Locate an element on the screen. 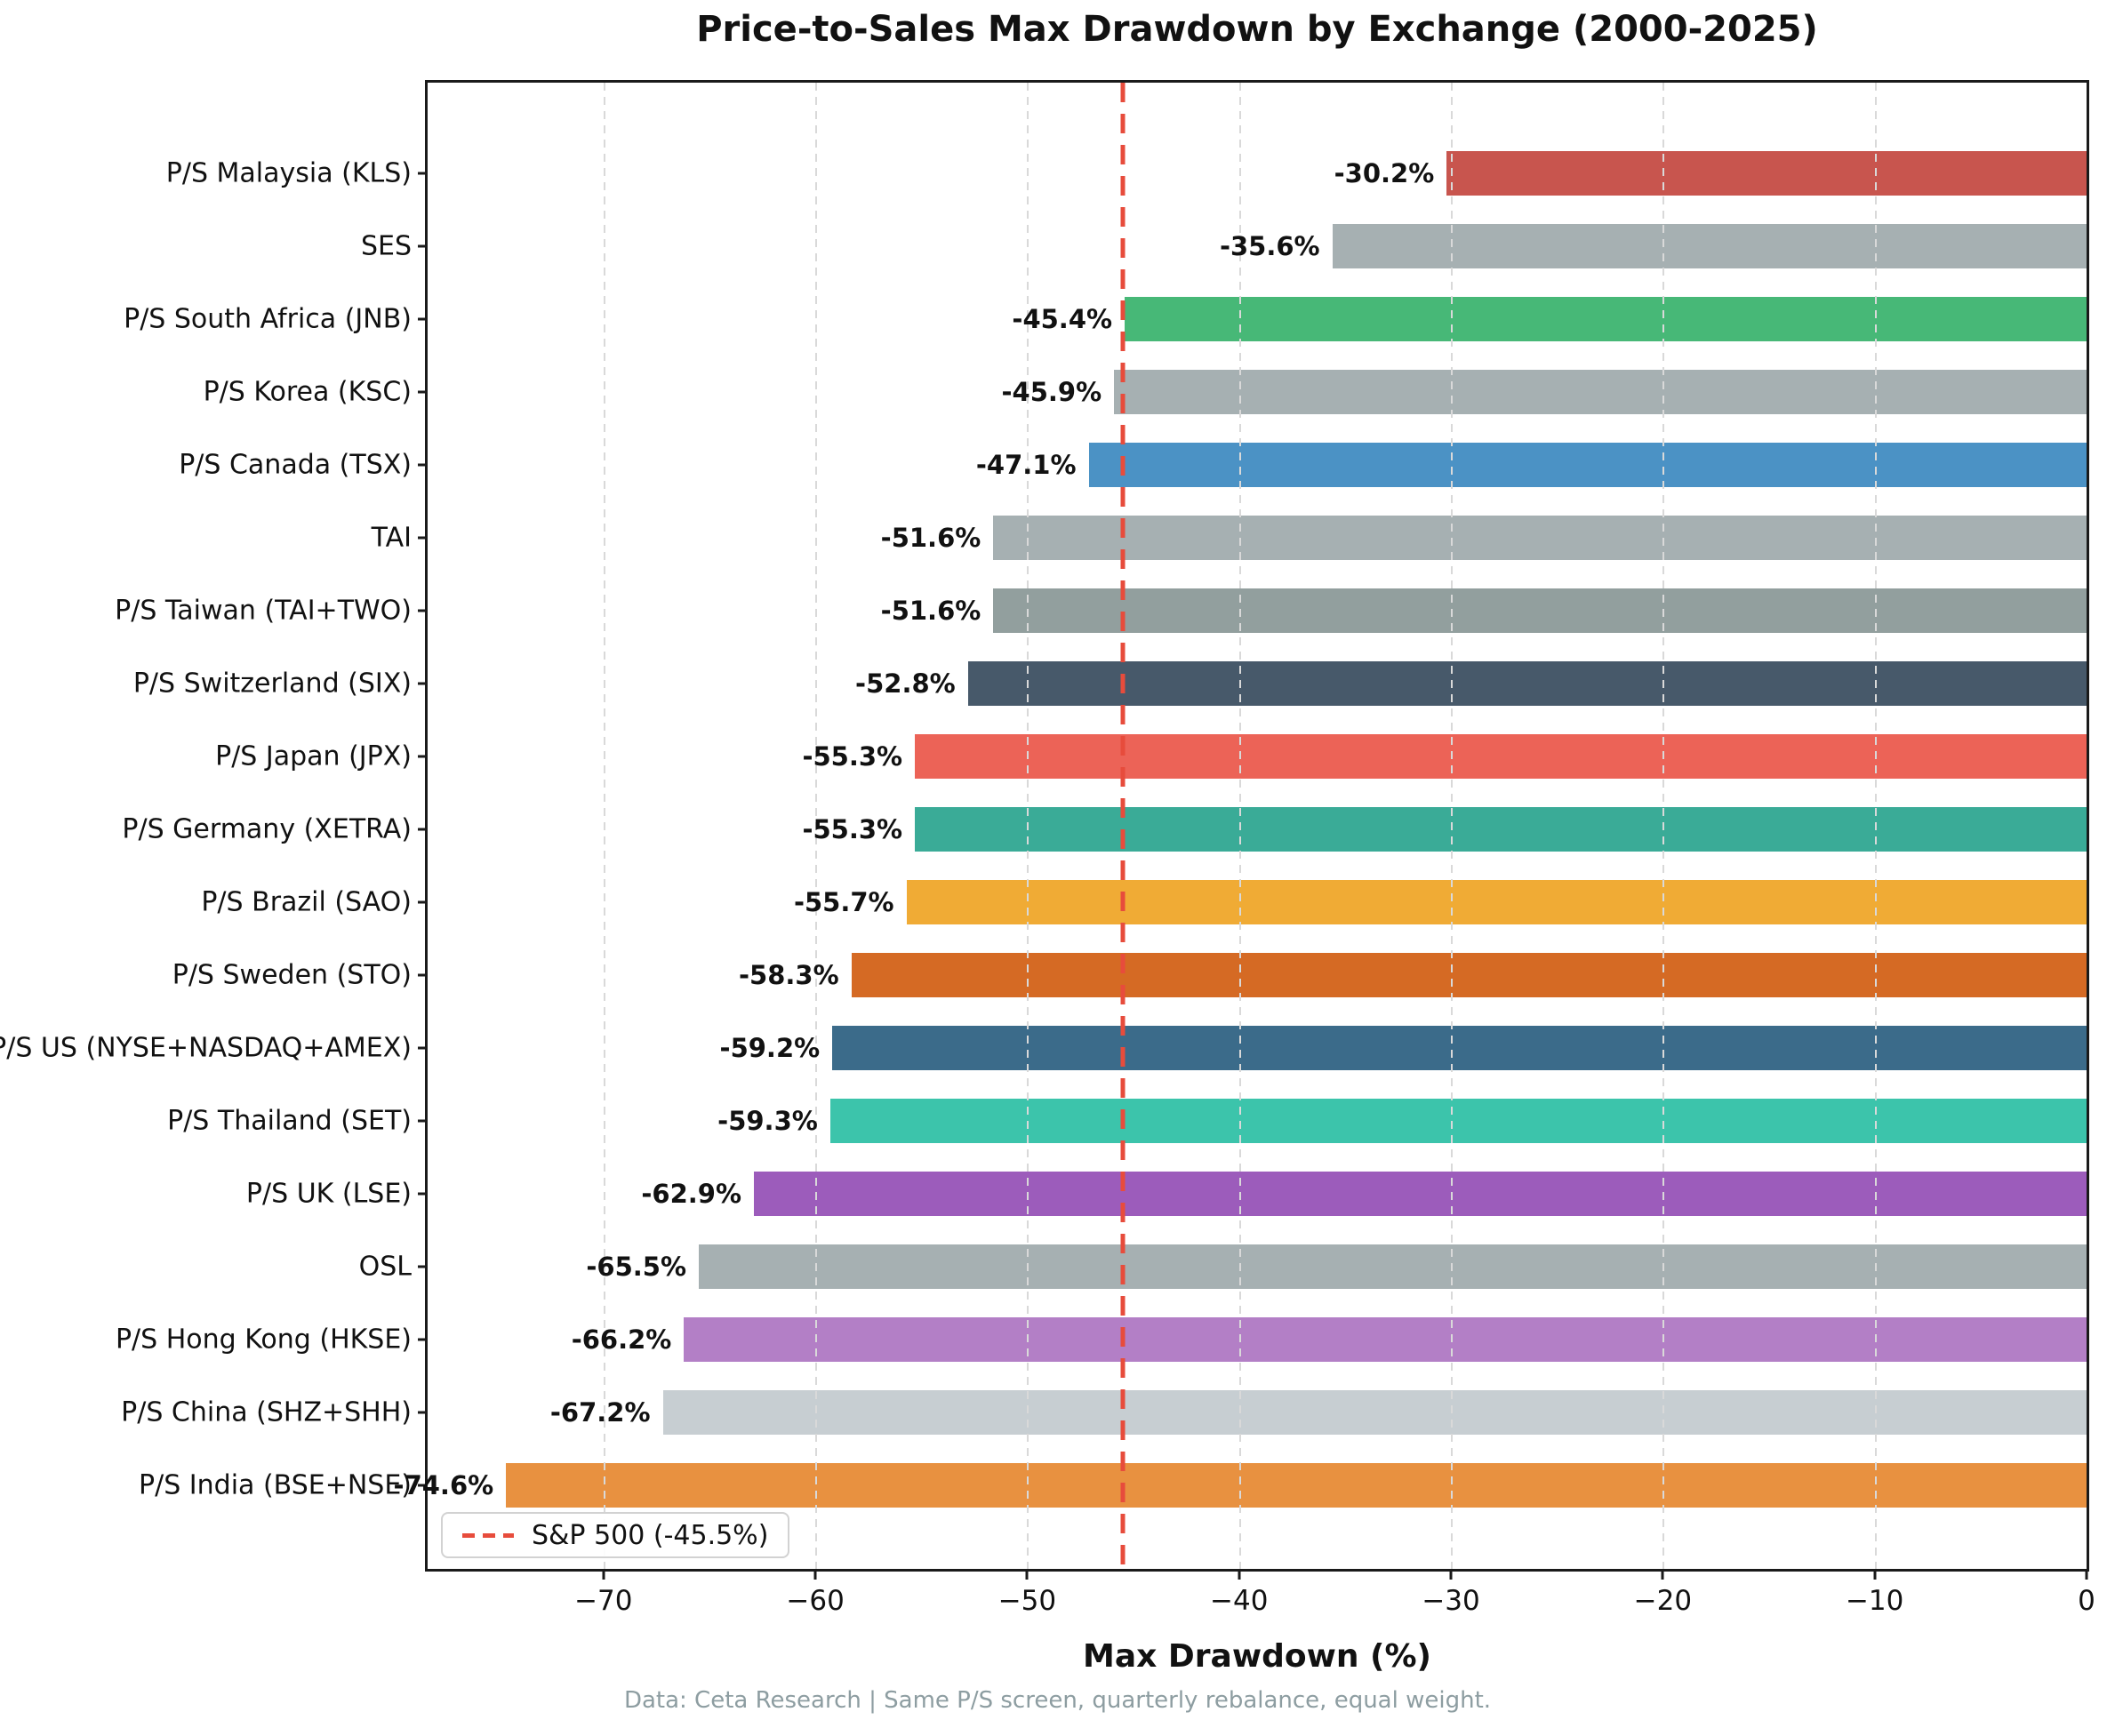 The width and height of the screenshot is (2115, 1736). y-tick-label: P/S US (NYSE+NASDAQ+AMEX) is located at coordinates (206, 1048).